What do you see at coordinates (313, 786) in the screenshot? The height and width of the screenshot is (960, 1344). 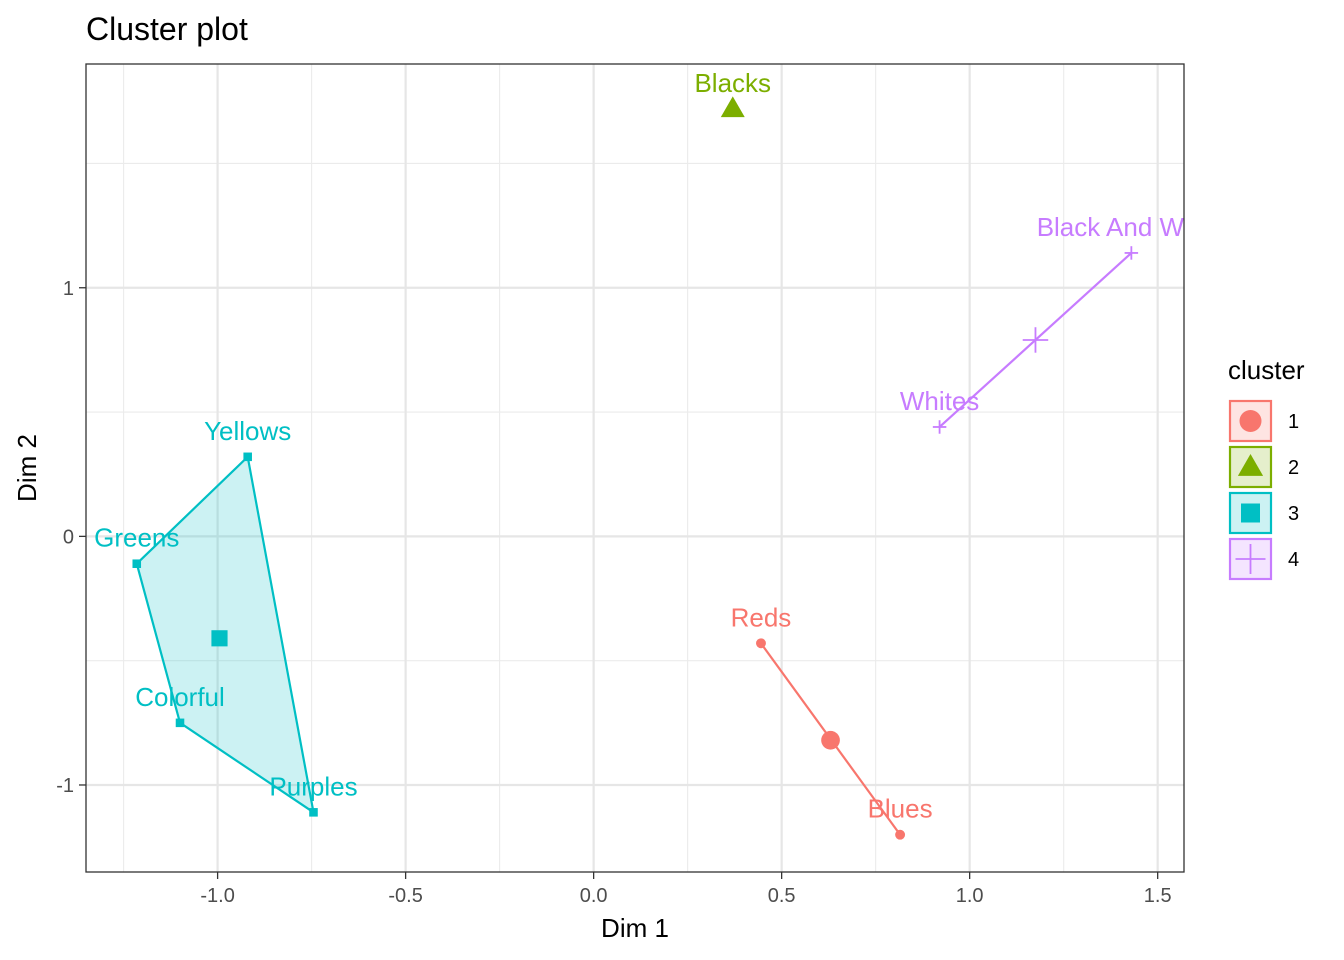 I see `point-label: Purples` at bounding box center [313, 786].